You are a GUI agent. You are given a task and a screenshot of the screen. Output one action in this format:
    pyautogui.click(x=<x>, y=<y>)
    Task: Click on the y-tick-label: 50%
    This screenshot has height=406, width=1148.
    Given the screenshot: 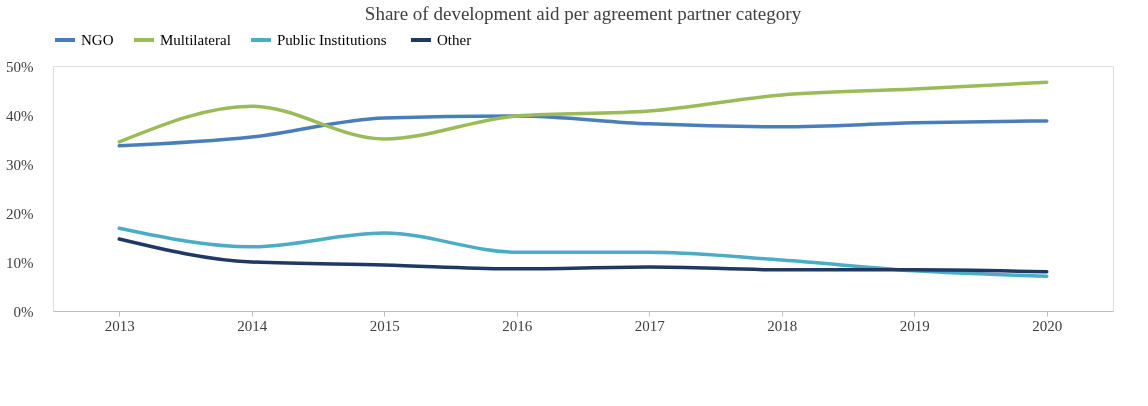 What is the action you would take?
    pyautogui.click(x=20, y=66)
    